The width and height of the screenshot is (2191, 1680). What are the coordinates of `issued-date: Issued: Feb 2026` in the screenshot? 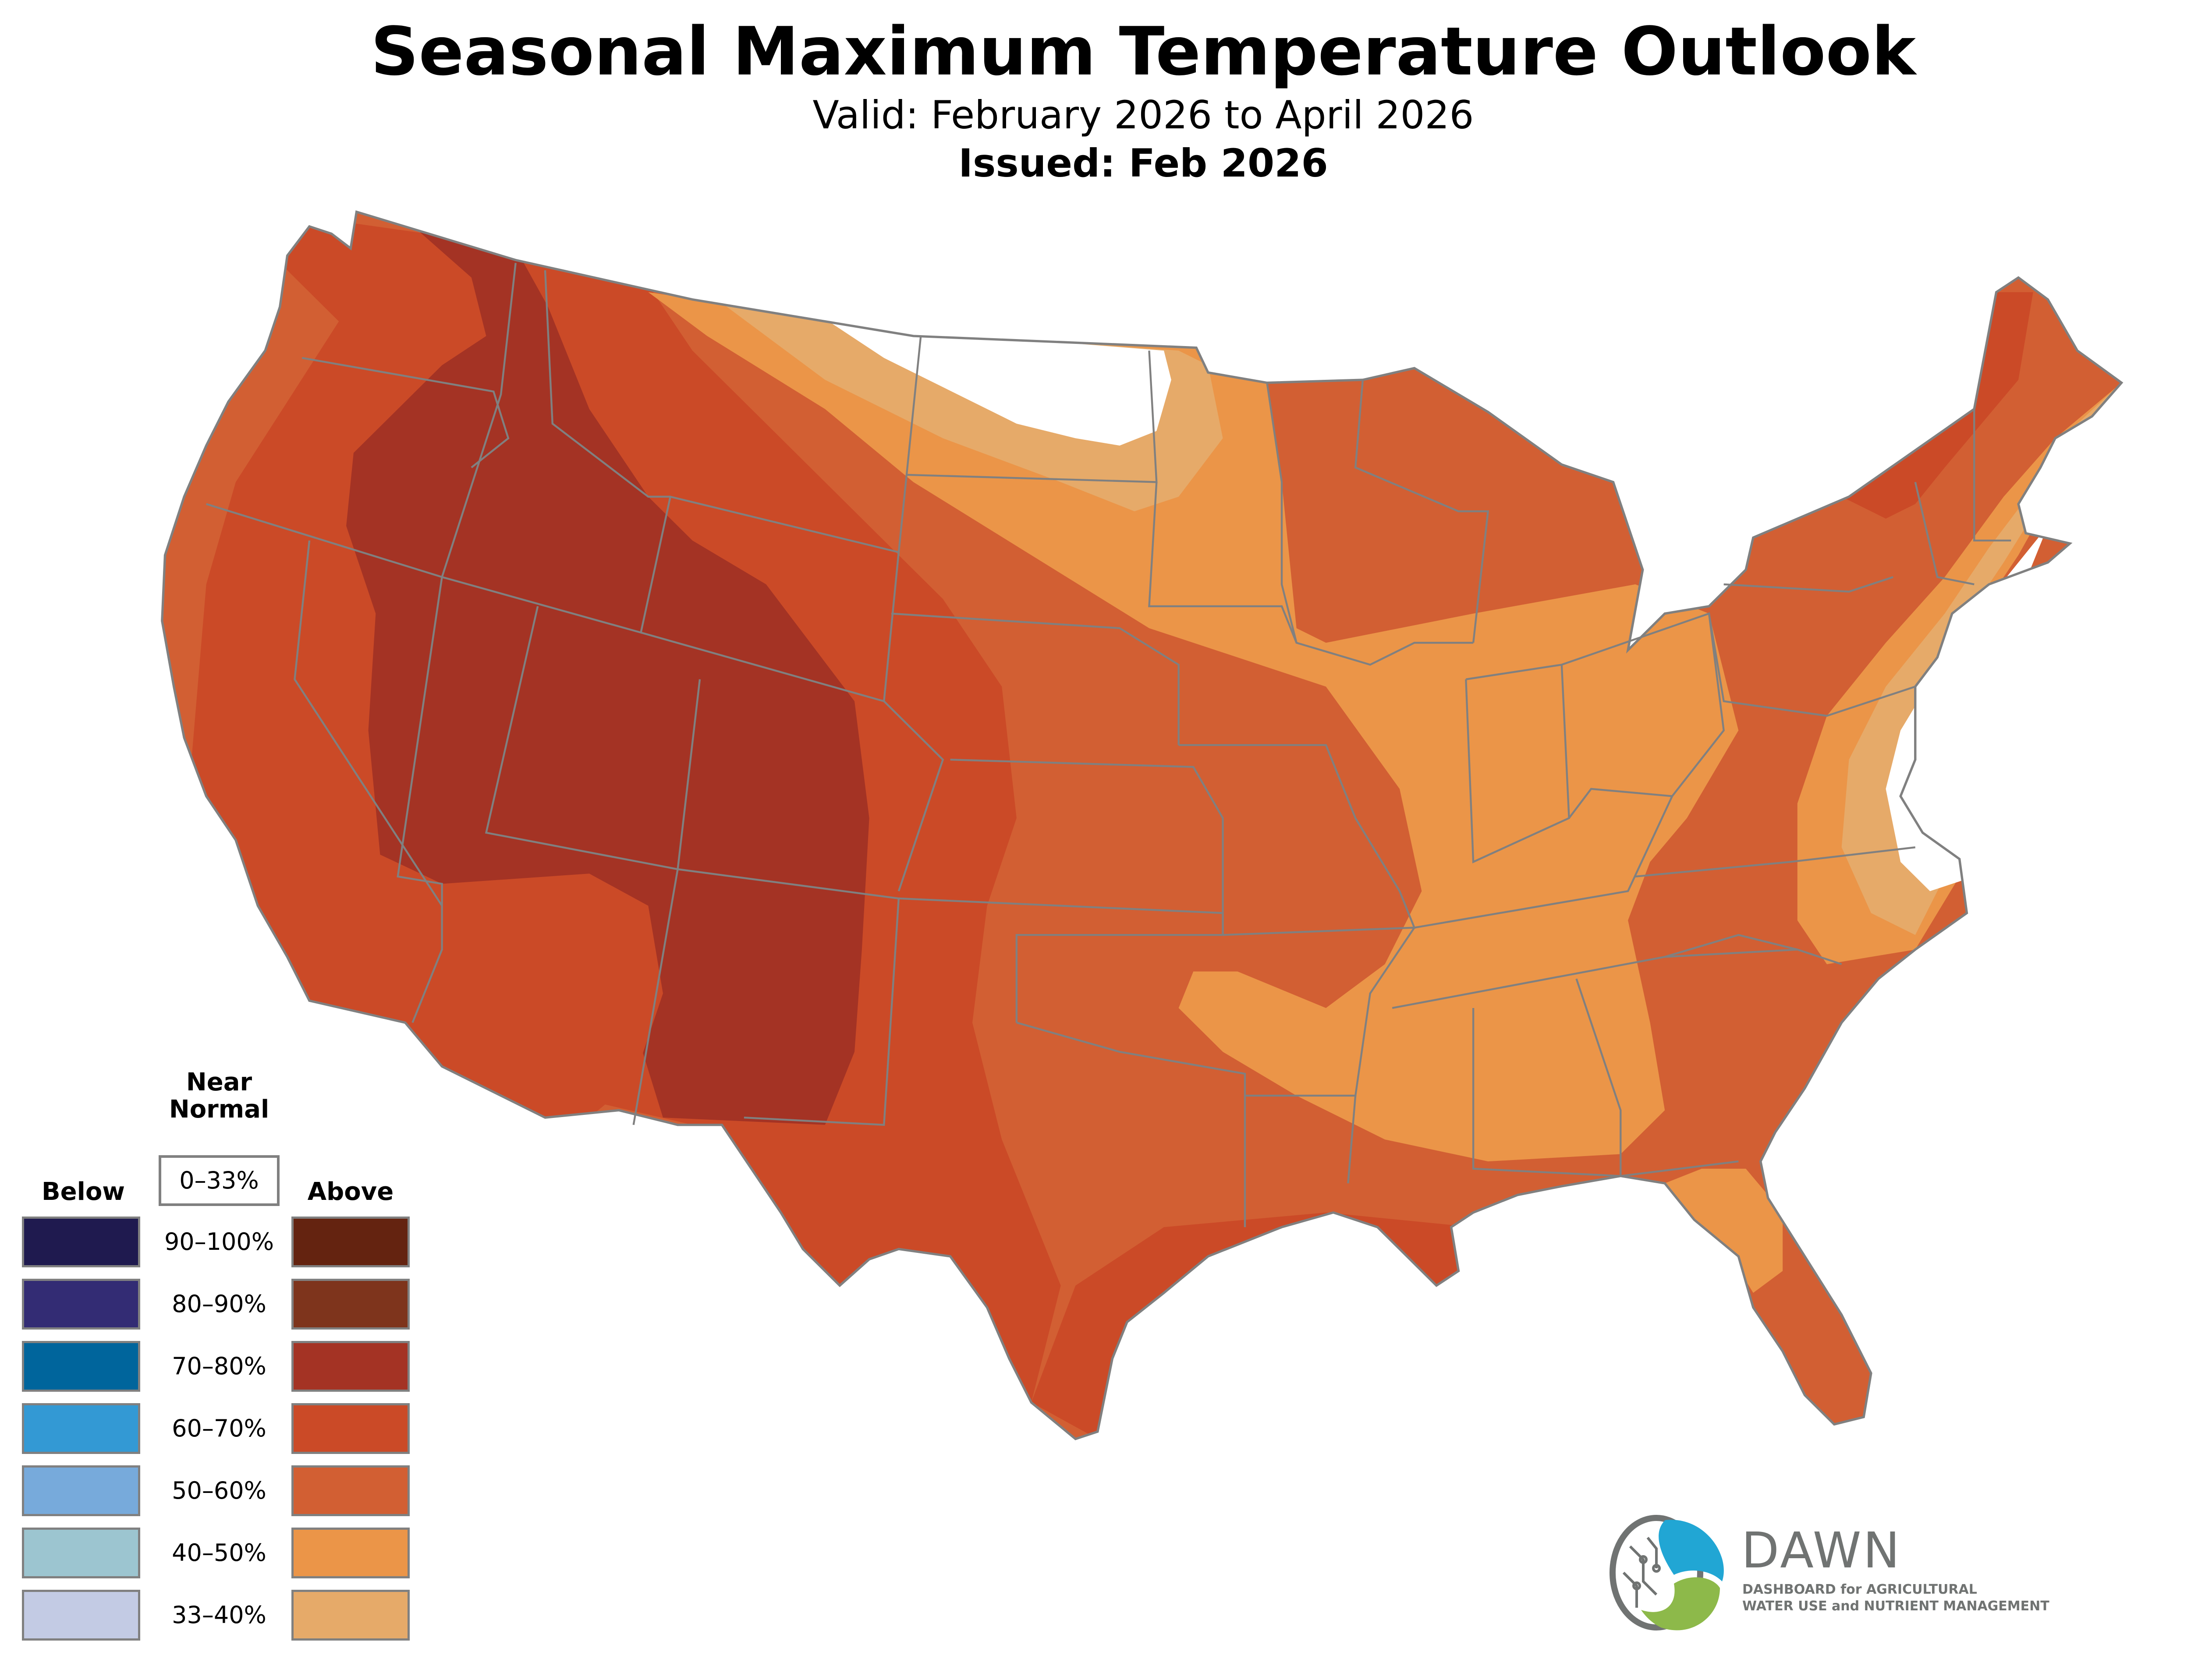 It's located at (1143, 164).